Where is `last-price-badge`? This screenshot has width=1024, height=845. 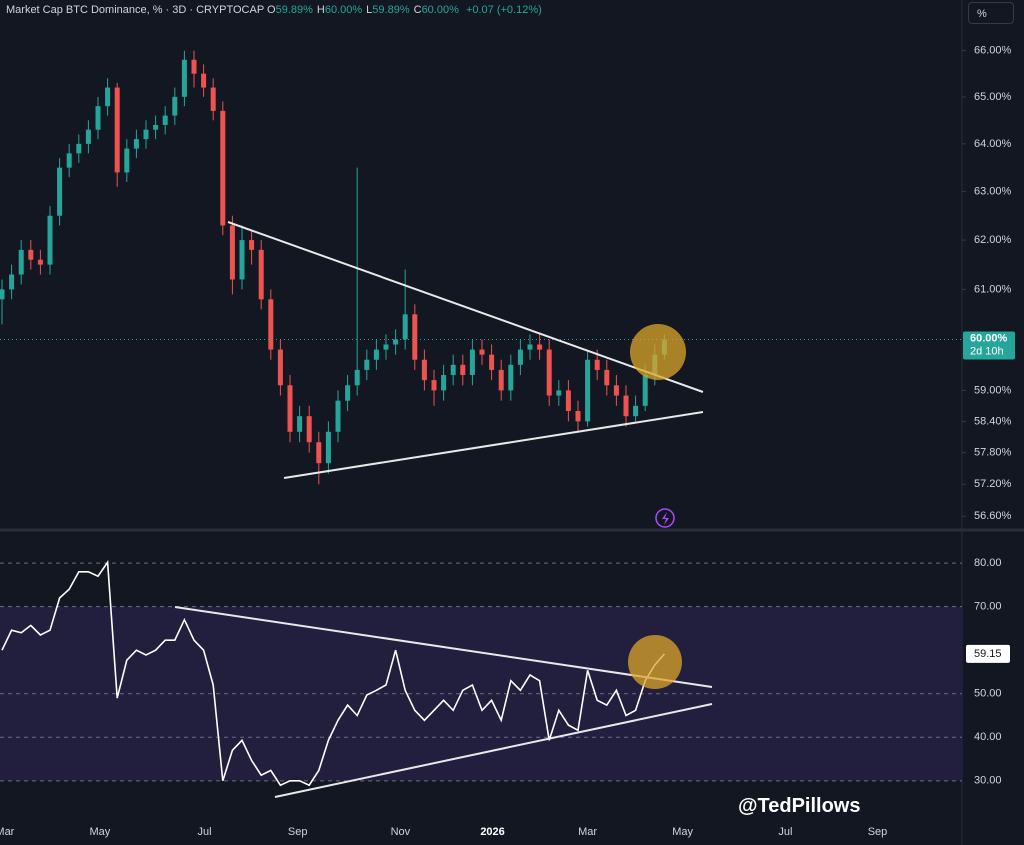
last-price-badge is located at coordinates (989, 345).